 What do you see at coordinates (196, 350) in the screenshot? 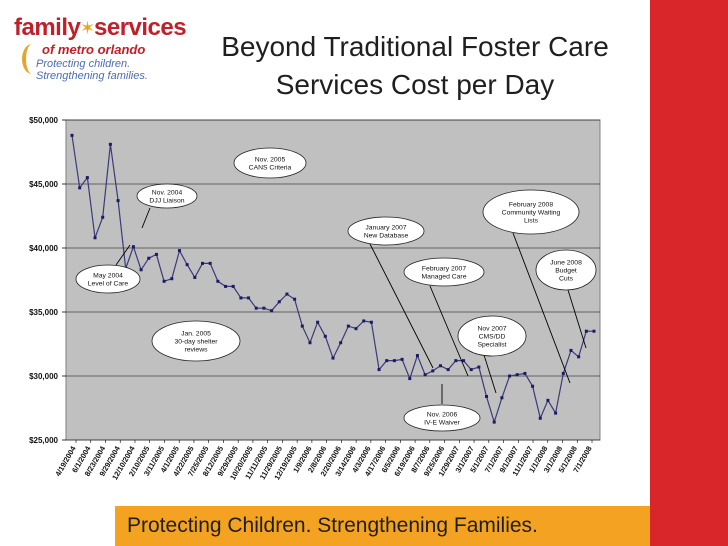
I see `annotation-text: reviews` at bounding box center [196, 350].